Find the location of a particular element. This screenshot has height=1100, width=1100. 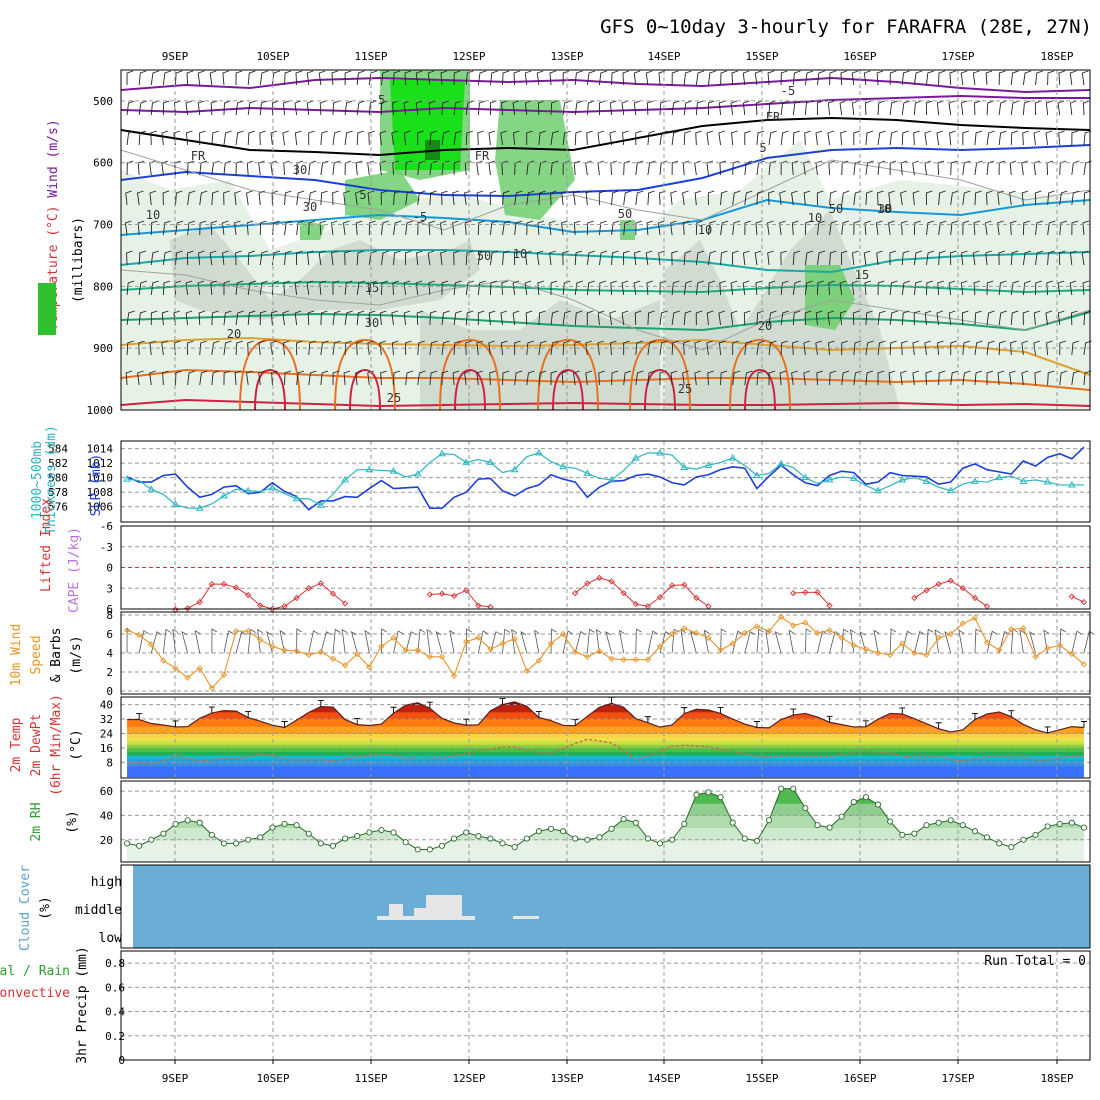

contour-label: 30 is located at coordinates (310, 207).